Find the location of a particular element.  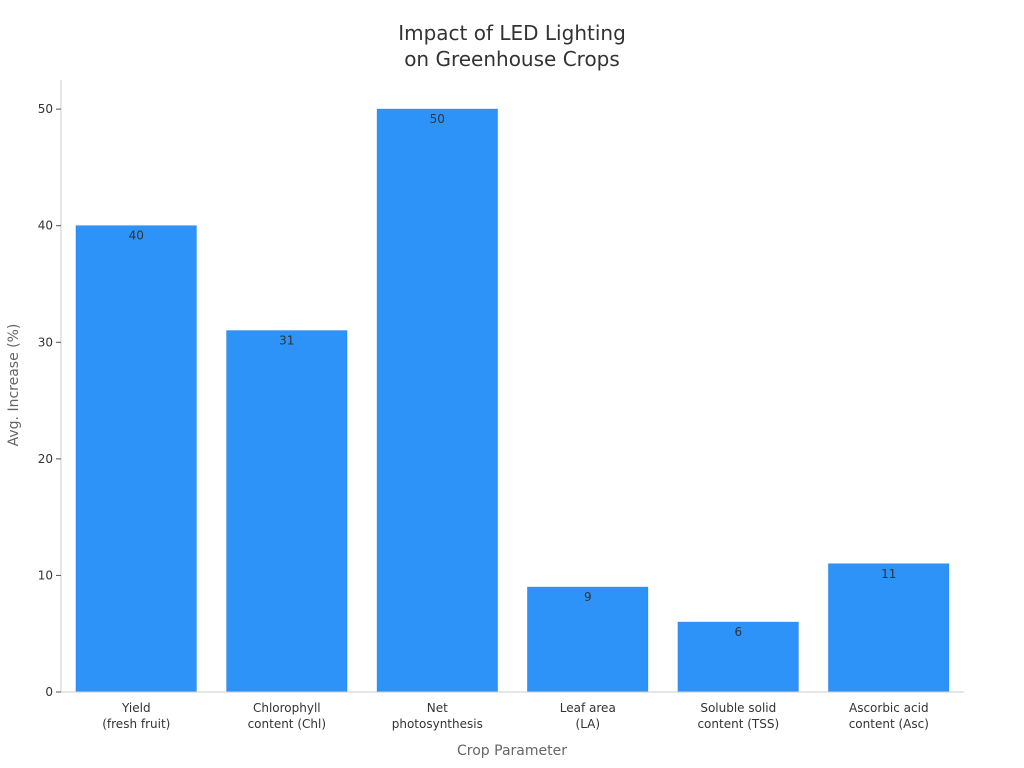

data-label-0: 40 is located at coordinates (136, 236).